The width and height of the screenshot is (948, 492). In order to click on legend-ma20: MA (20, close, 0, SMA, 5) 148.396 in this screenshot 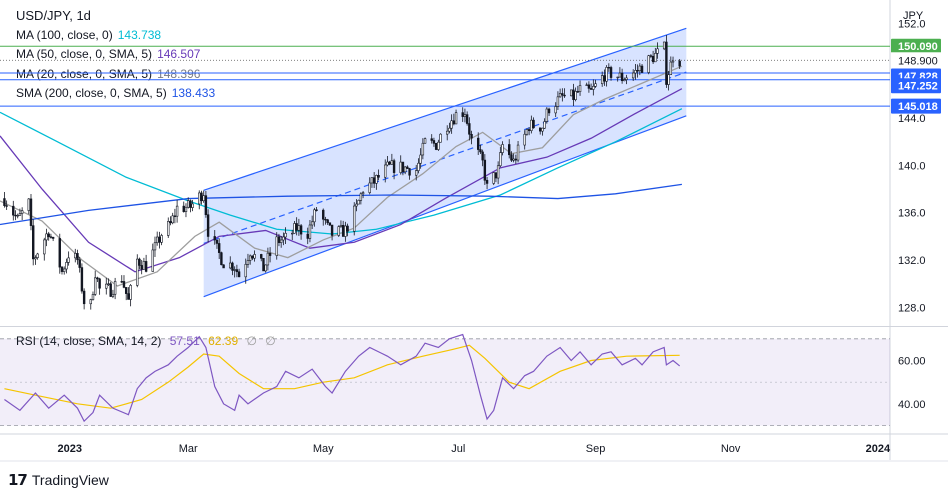, I will do `click(115, 75)`.